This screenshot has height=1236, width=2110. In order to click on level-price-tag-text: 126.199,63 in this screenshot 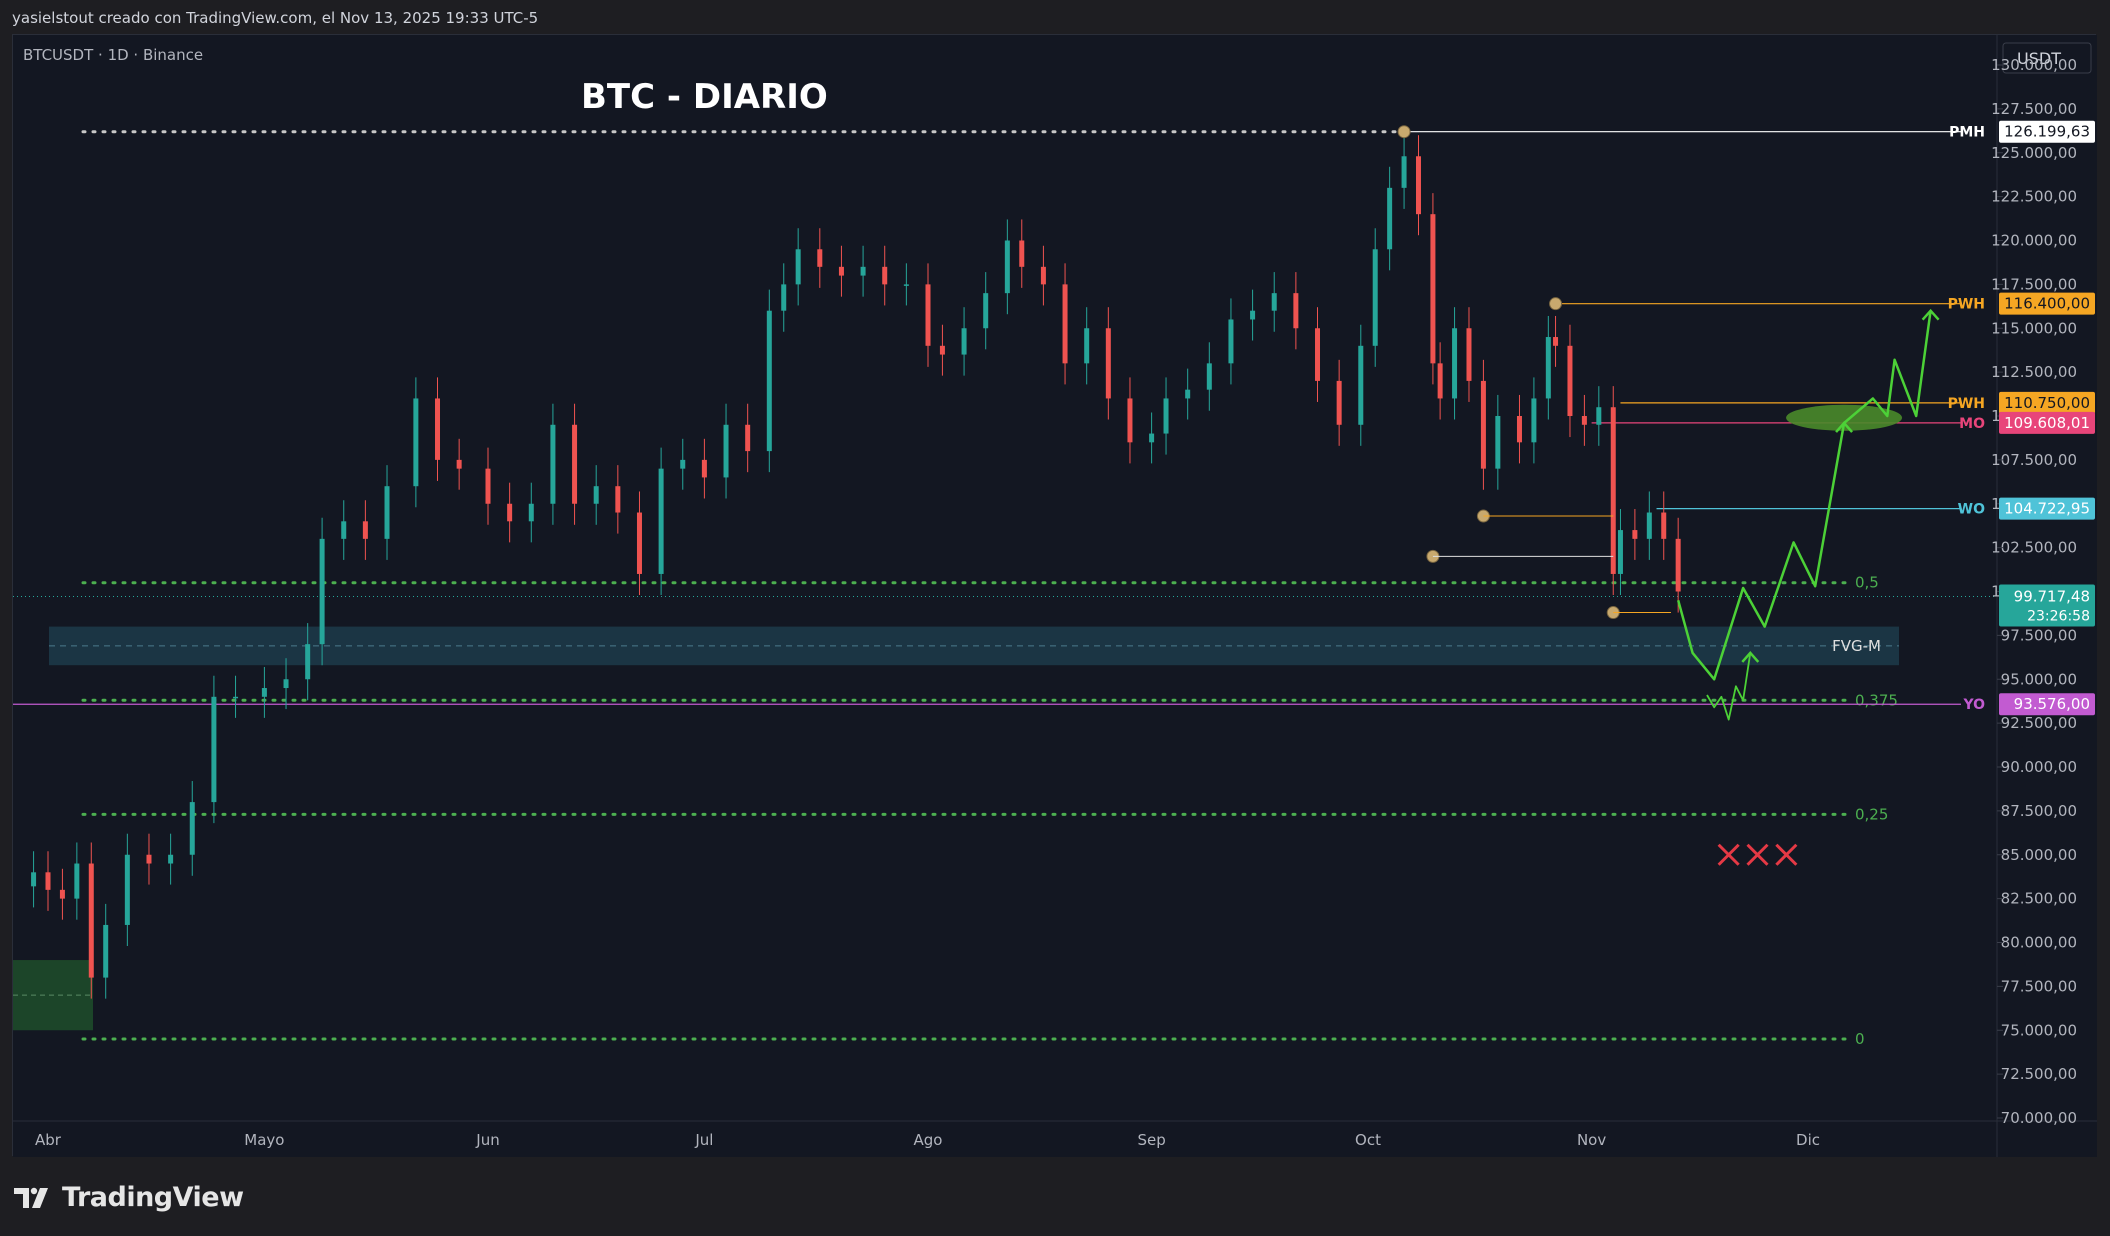, I will do `click(2047, 132)`.